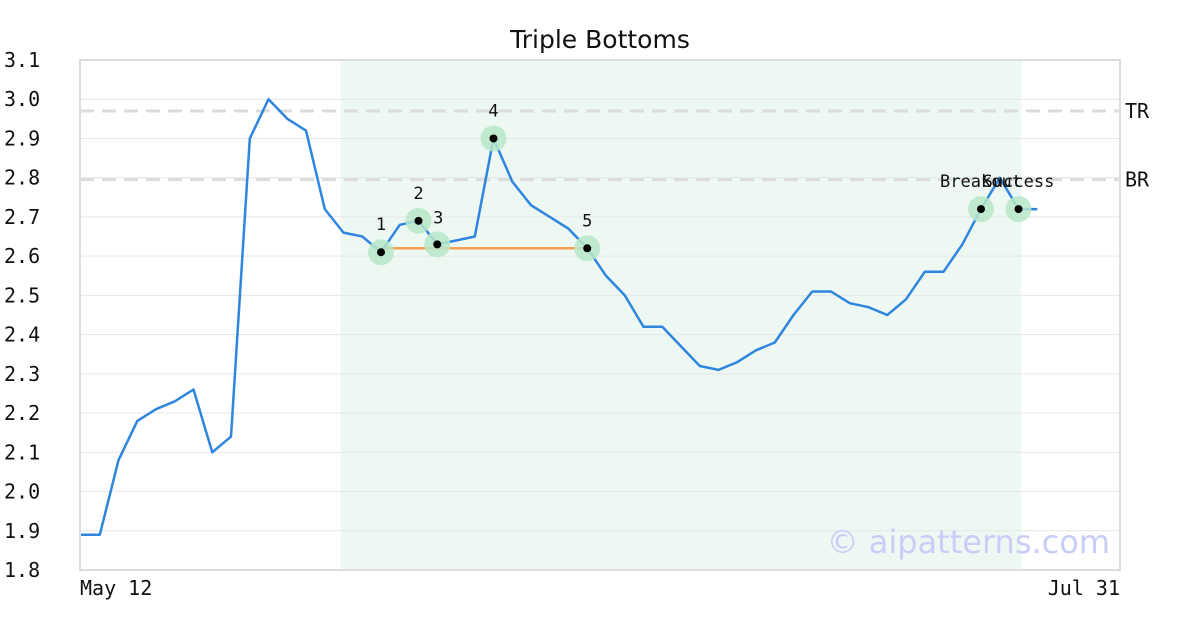  What do you see at coordinates (615, 145) in the screenshot?
I see `level-lines: TR BR` at bounding box center [615, 145].